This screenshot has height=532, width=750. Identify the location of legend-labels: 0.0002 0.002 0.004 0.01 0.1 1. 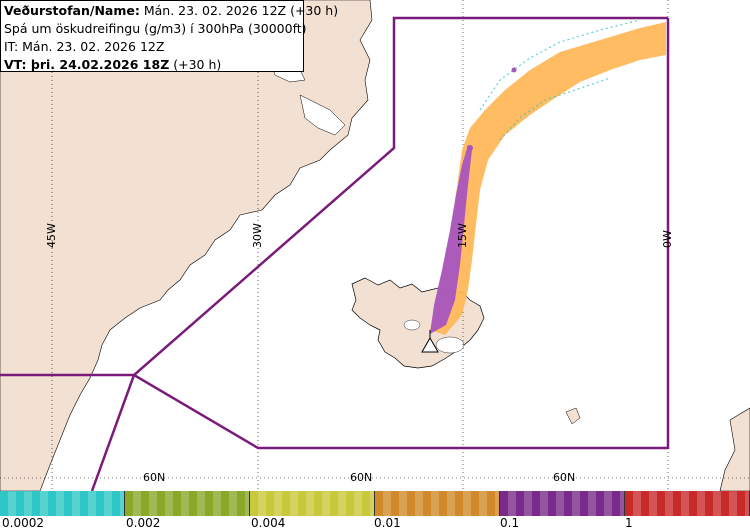
(375, 524).